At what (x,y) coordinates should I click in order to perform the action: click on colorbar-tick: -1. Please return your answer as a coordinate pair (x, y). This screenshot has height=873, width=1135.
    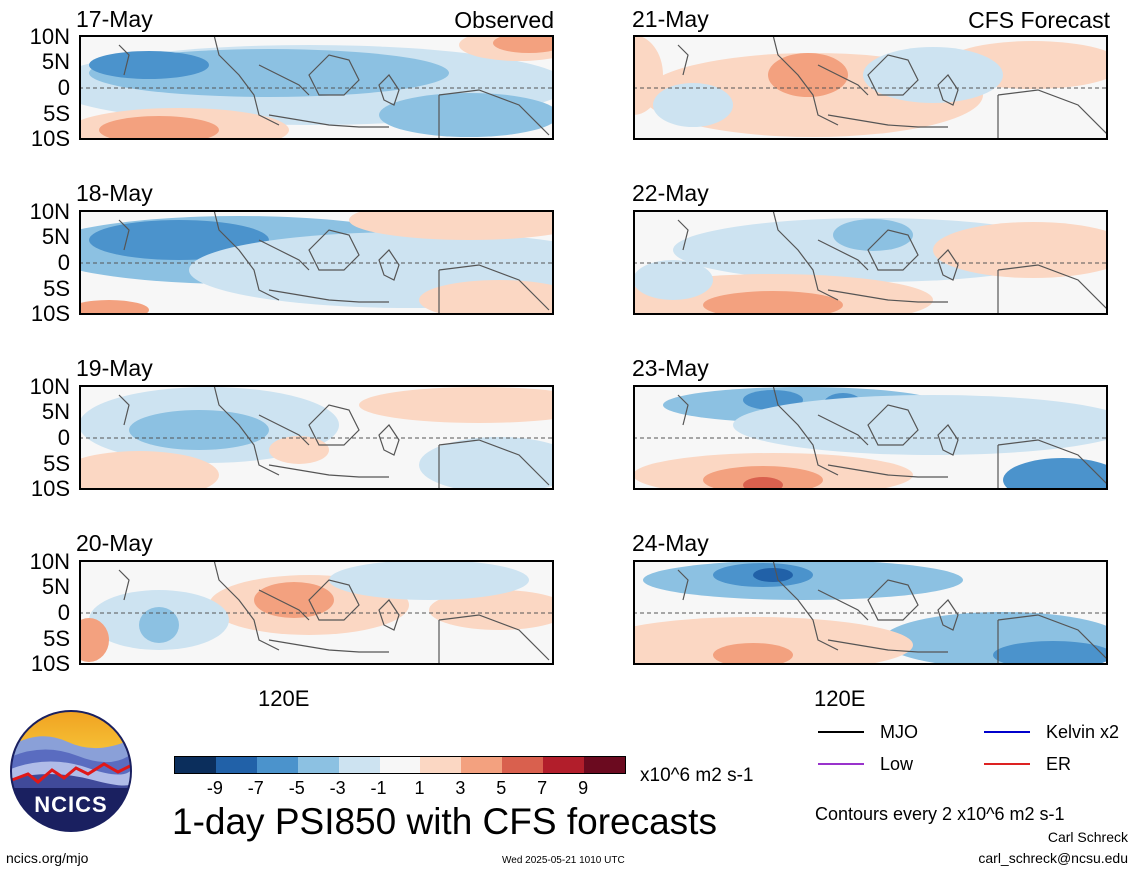
    Looking at the image, I should click on (378, 788).